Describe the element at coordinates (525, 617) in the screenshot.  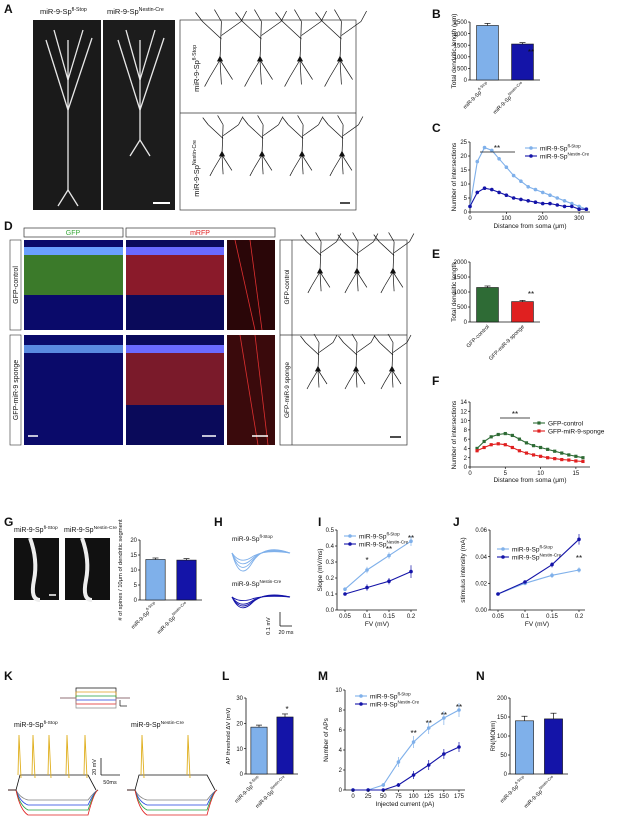
I see `x-tick-label: 0.1` at that location.